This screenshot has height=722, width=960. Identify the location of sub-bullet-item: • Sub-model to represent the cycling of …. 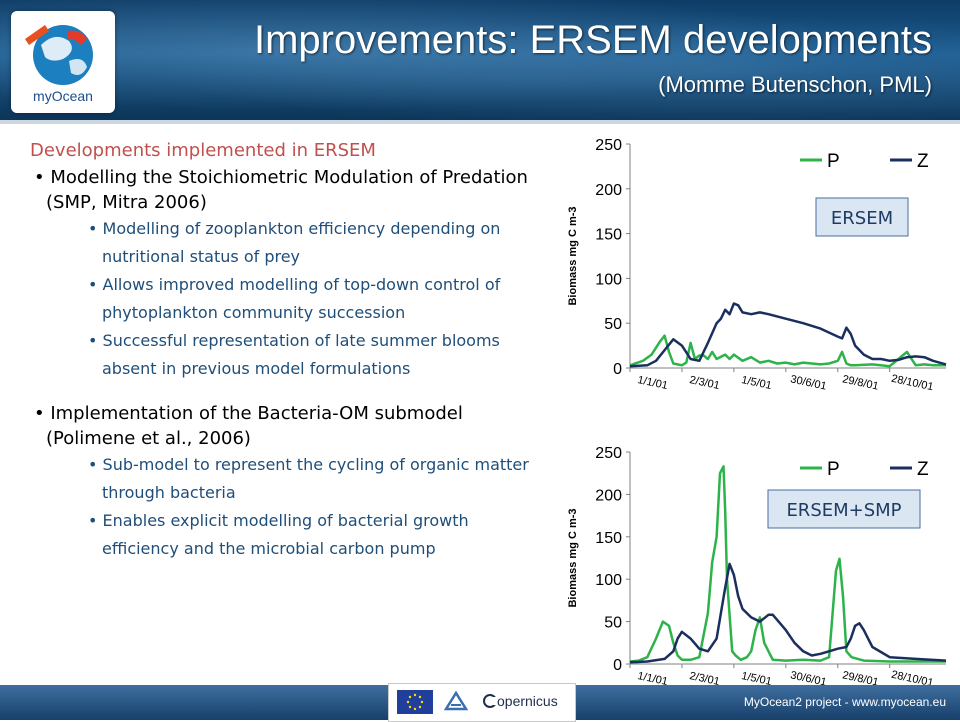
(308, 478).